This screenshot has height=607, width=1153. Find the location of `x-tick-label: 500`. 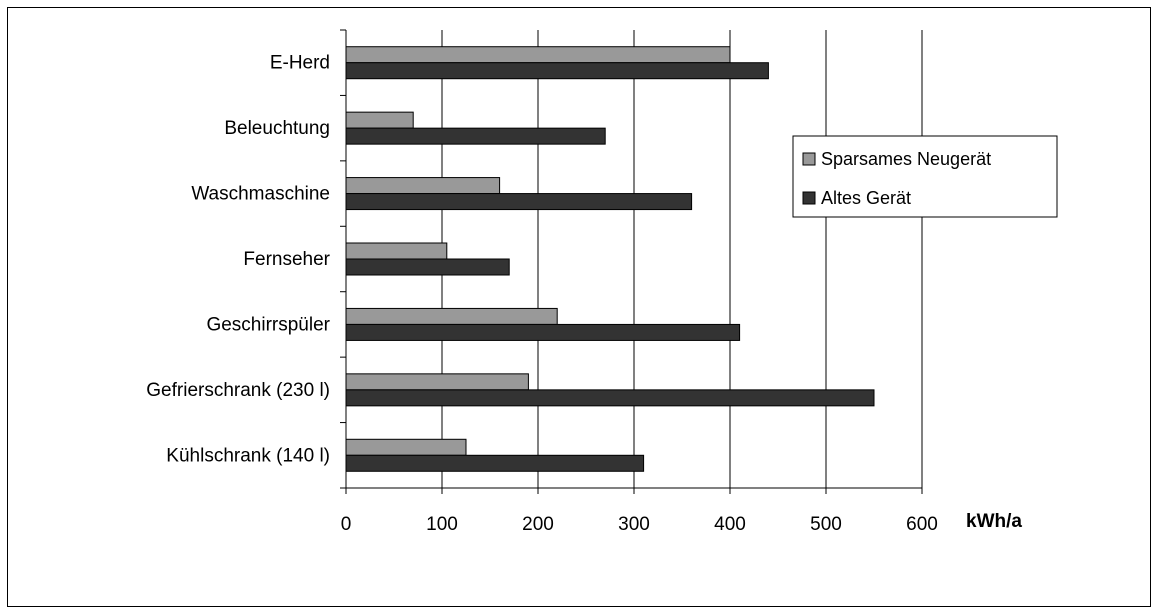

x-tick-label: 500 is located at coordinates (826, 524).